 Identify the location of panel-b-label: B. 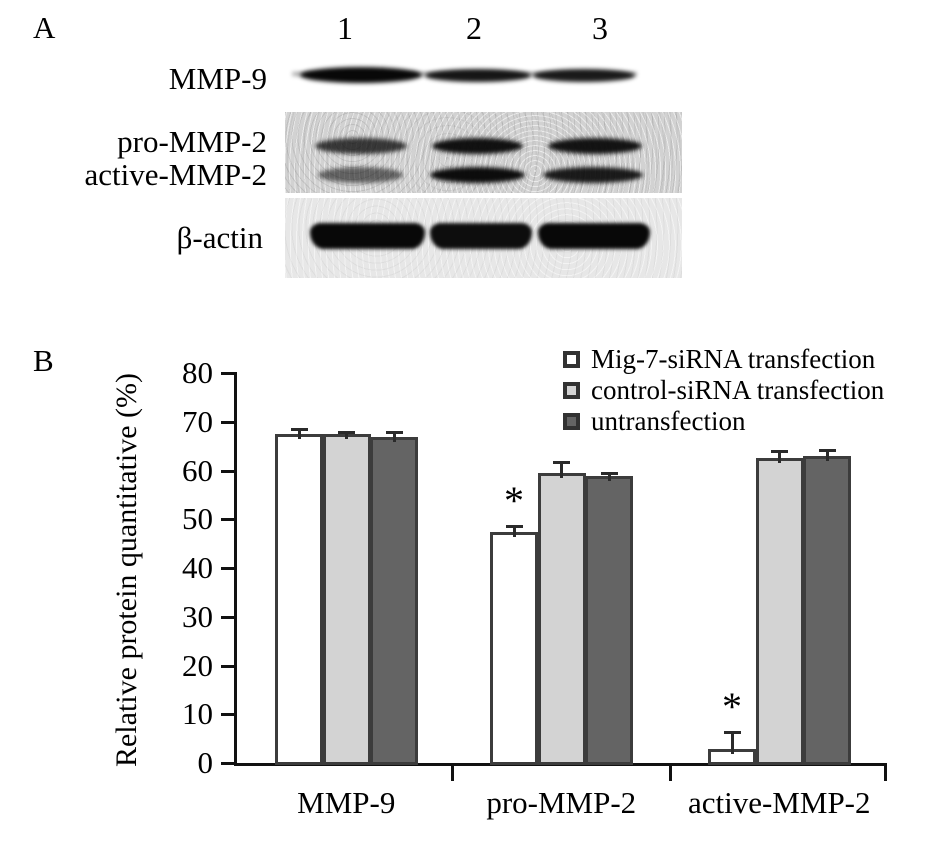
(43, 360).